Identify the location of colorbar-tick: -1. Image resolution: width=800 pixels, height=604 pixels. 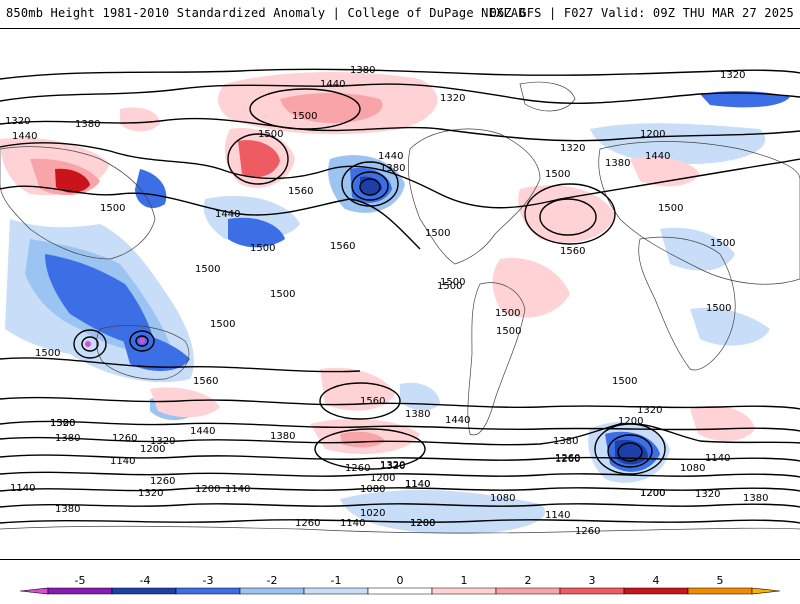
(336, 580).